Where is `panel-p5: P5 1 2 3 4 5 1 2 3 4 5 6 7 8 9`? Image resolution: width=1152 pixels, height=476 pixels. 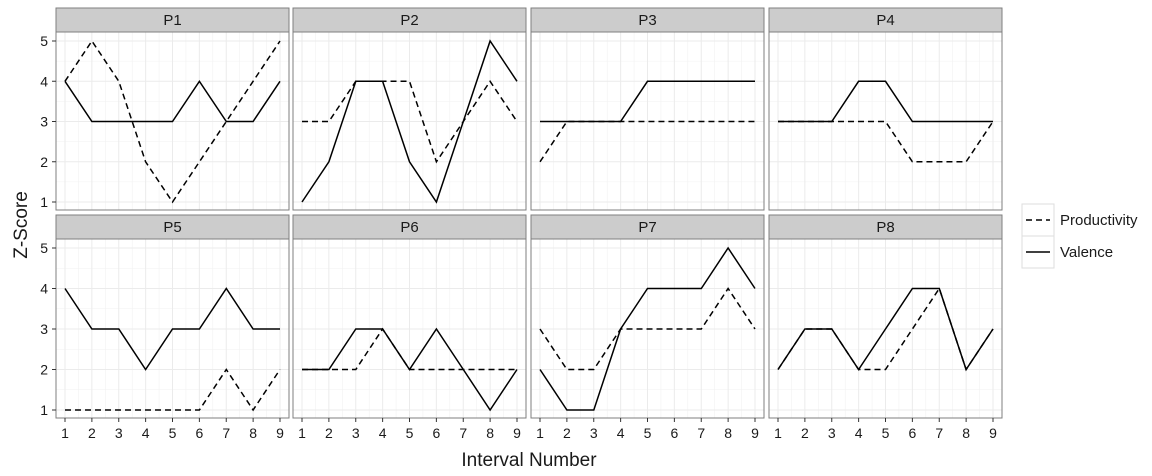
panel-p5: P5 1 2 3 4 5 1 2 3 4 5 6 7 8 9 is located at coordinates (165, 327).